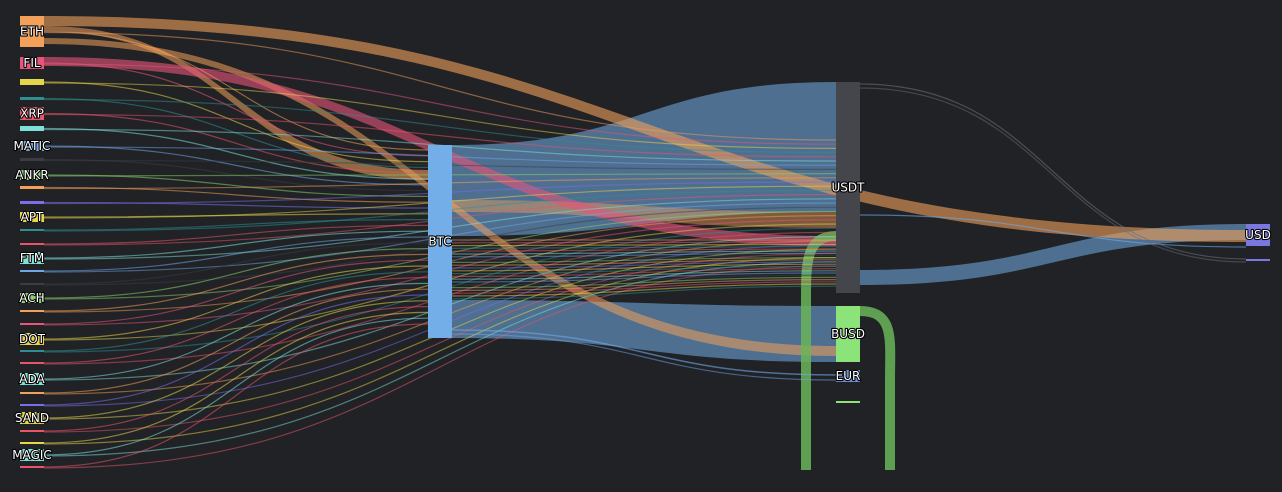 This screenshot has width=1282, height=492. Describe the element at coordinates (32, 114) in the screenshot. I see `node-label-xrp: XRP` at that location.